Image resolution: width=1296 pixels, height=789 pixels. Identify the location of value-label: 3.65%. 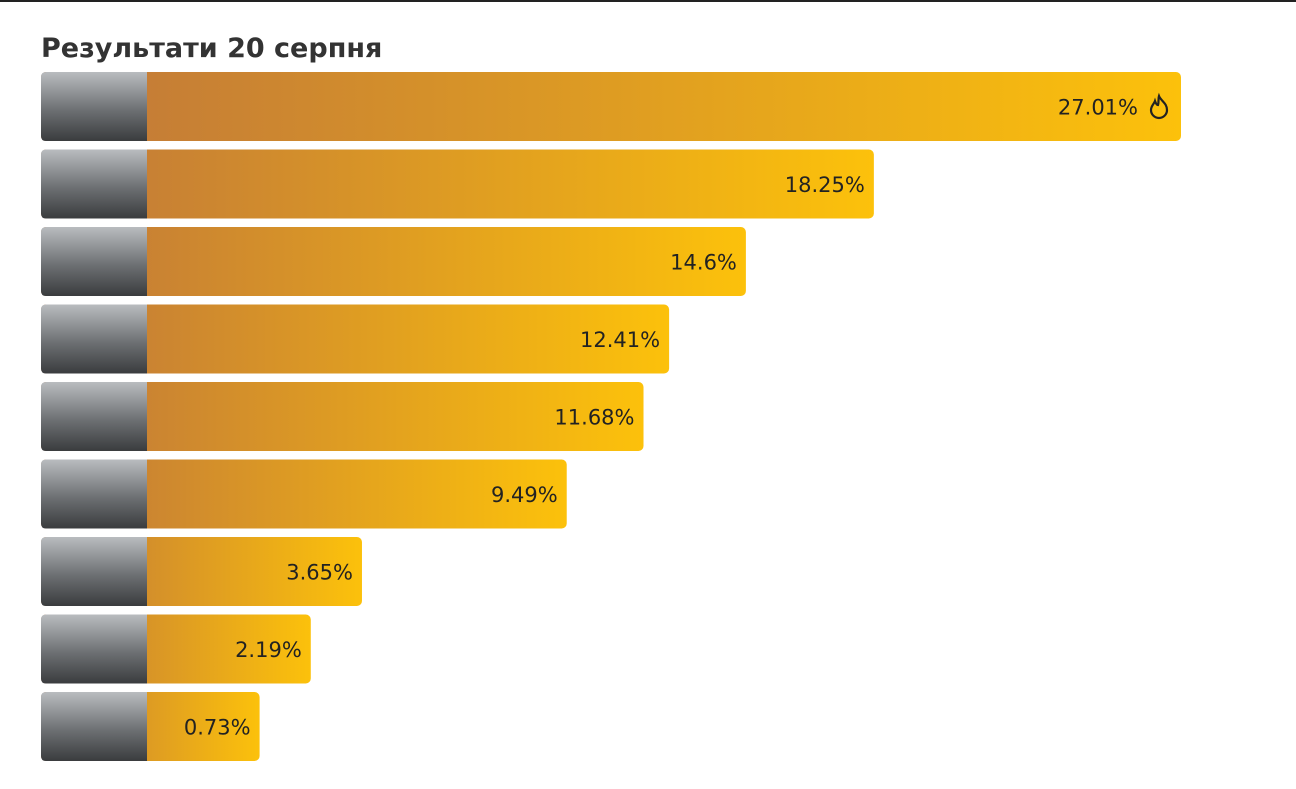
(319, 573).